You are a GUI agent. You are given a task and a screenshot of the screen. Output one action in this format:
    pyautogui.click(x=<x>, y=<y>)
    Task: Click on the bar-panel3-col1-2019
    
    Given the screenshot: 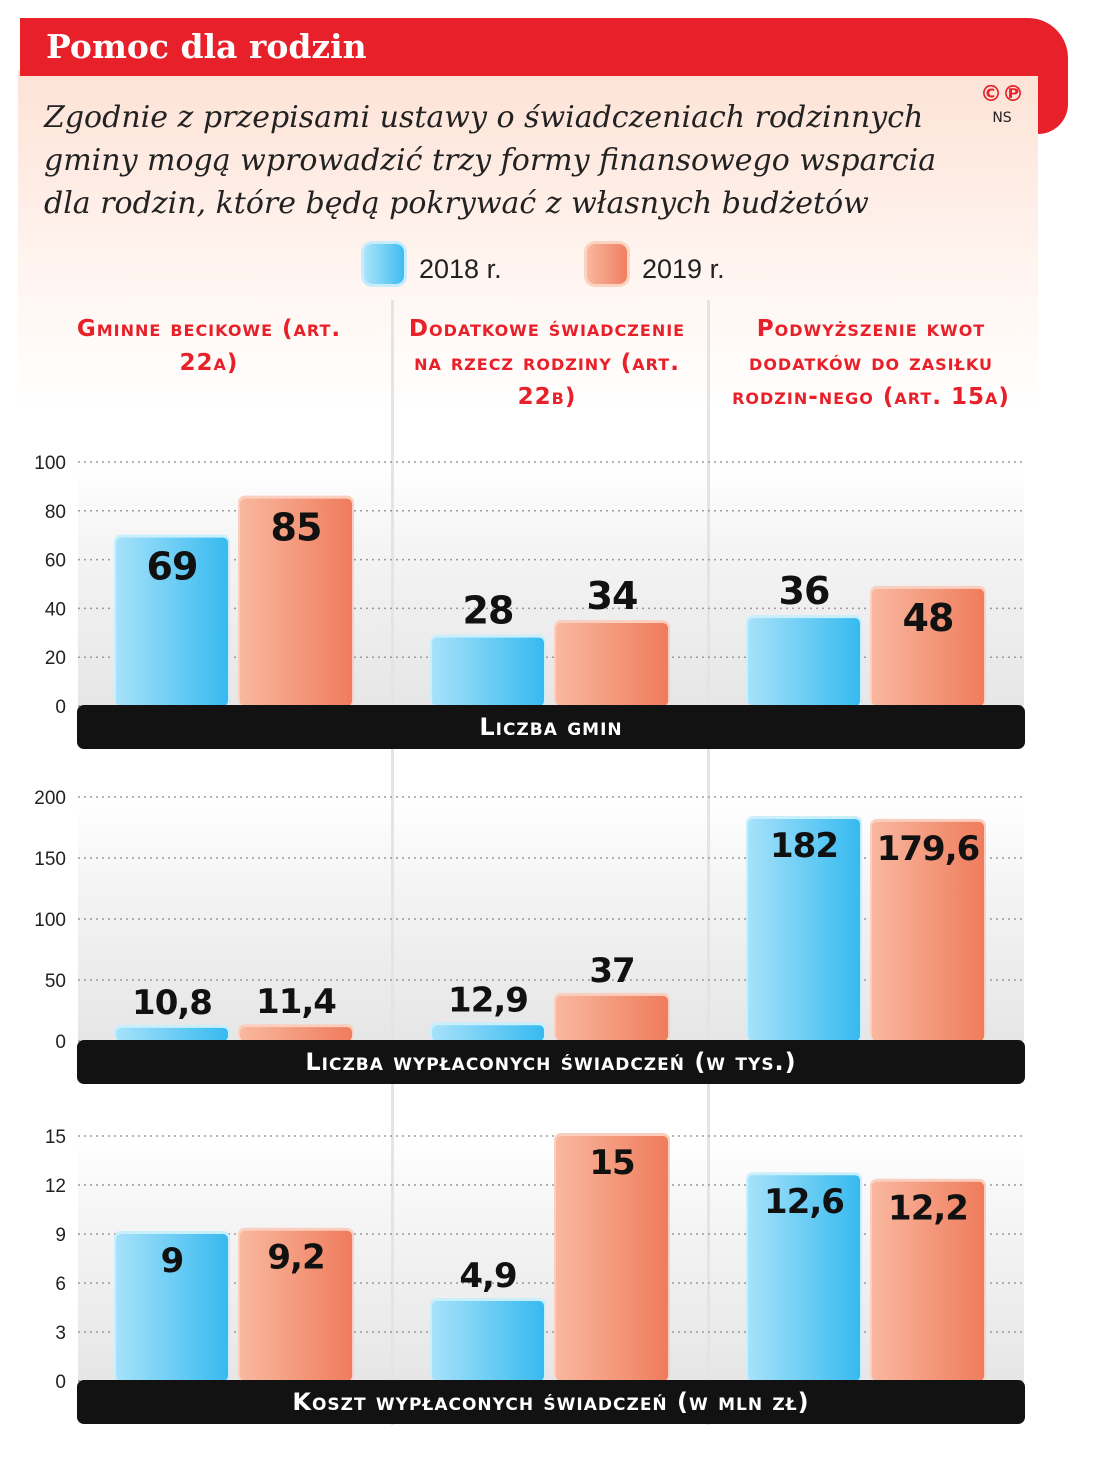 What is the action you would take?
    pyautogui.click(x=296, y=1305)
    